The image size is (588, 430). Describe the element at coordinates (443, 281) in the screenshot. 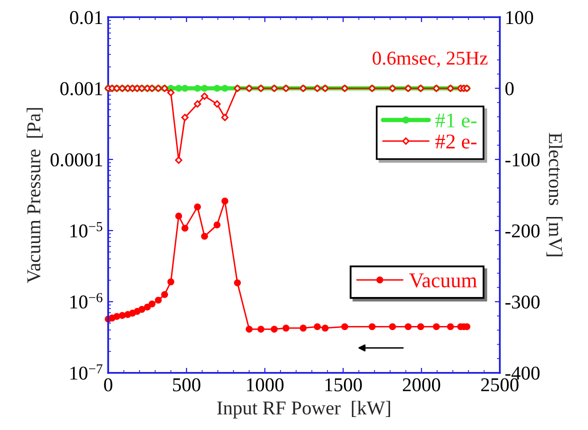

I see `legend-label: Vacuum` at that location.